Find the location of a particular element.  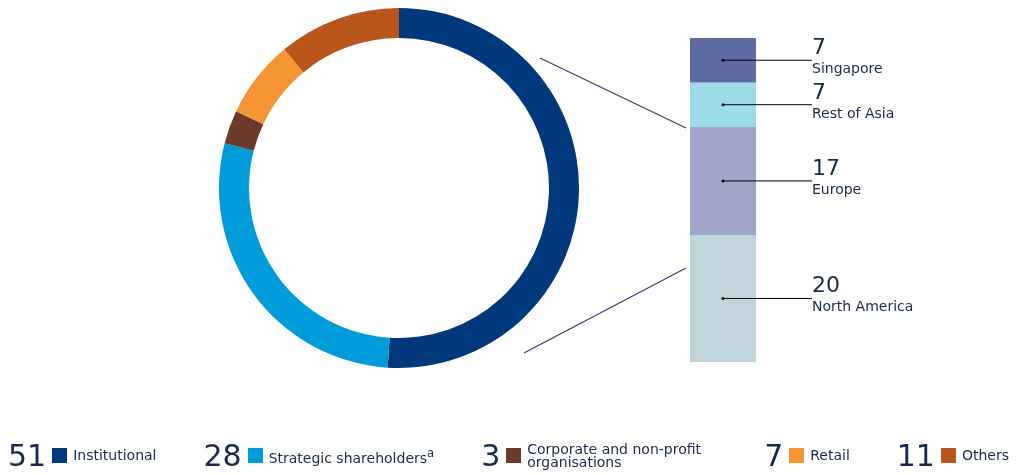

data-label: 51 is located at coordinates (27, 455).